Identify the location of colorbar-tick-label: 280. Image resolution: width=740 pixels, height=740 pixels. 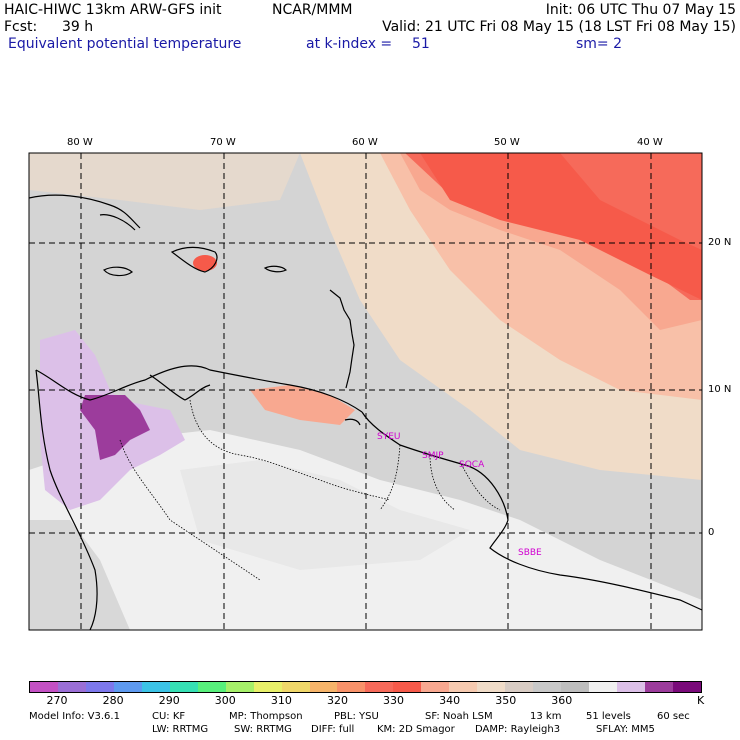
(113, 700).